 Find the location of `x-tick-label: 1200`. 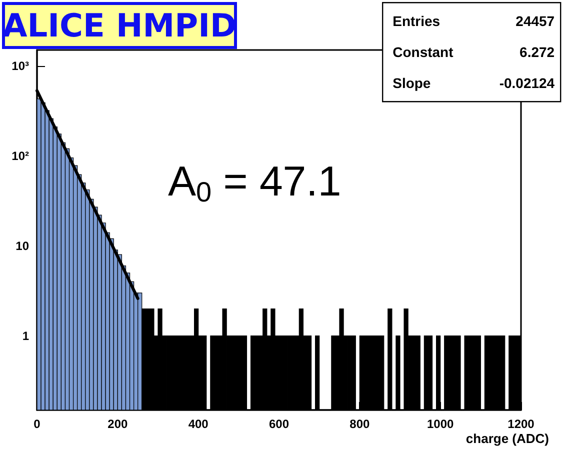

x-tick-label: 1200 is located at coordinates (521, 424).